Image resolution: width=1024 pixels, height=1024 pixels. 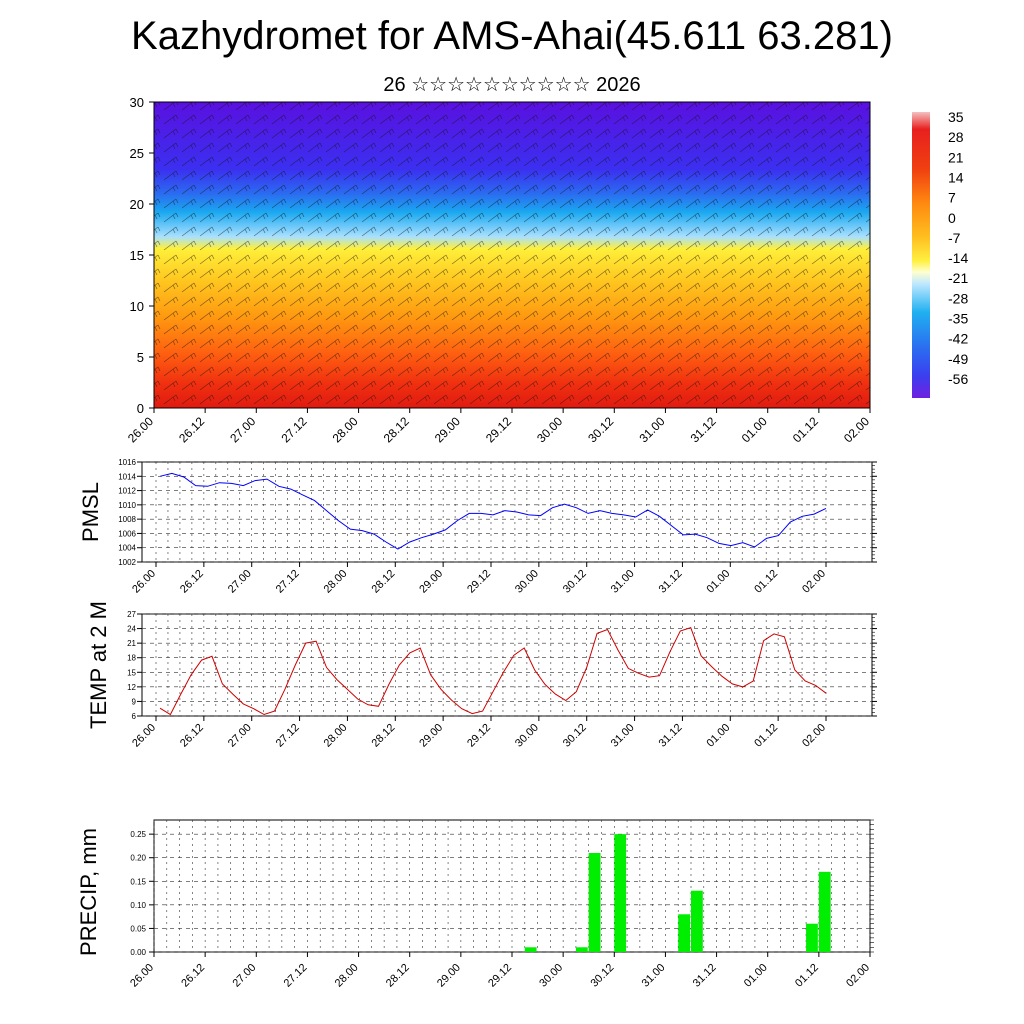 What do you see at coordinates (138, 928) in the screenshot?
I see `y-tick-label: 0.05` at bounding box center [138, 928].